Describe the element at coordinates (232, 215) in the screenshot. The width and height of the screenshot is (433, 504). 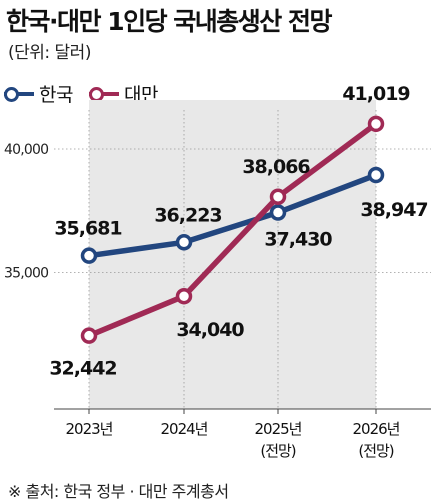
I see `series-line-korea` at that location.